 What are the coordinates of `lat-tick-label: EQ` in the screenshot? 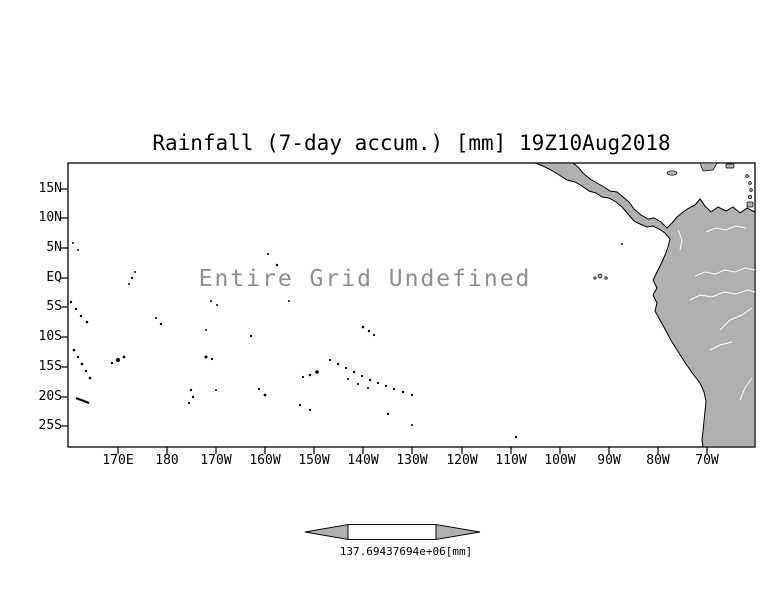 It's located at (54, 277).